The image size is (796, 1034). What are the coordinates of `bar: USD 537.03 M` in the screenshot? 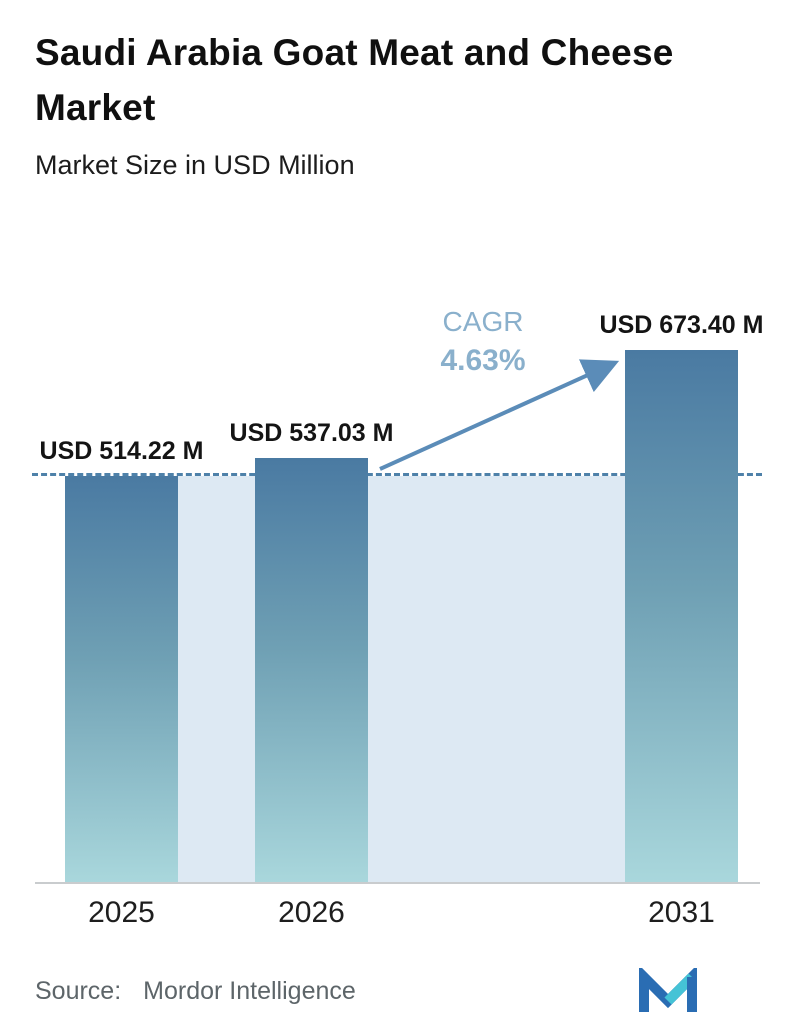 It's located at (311, 650).